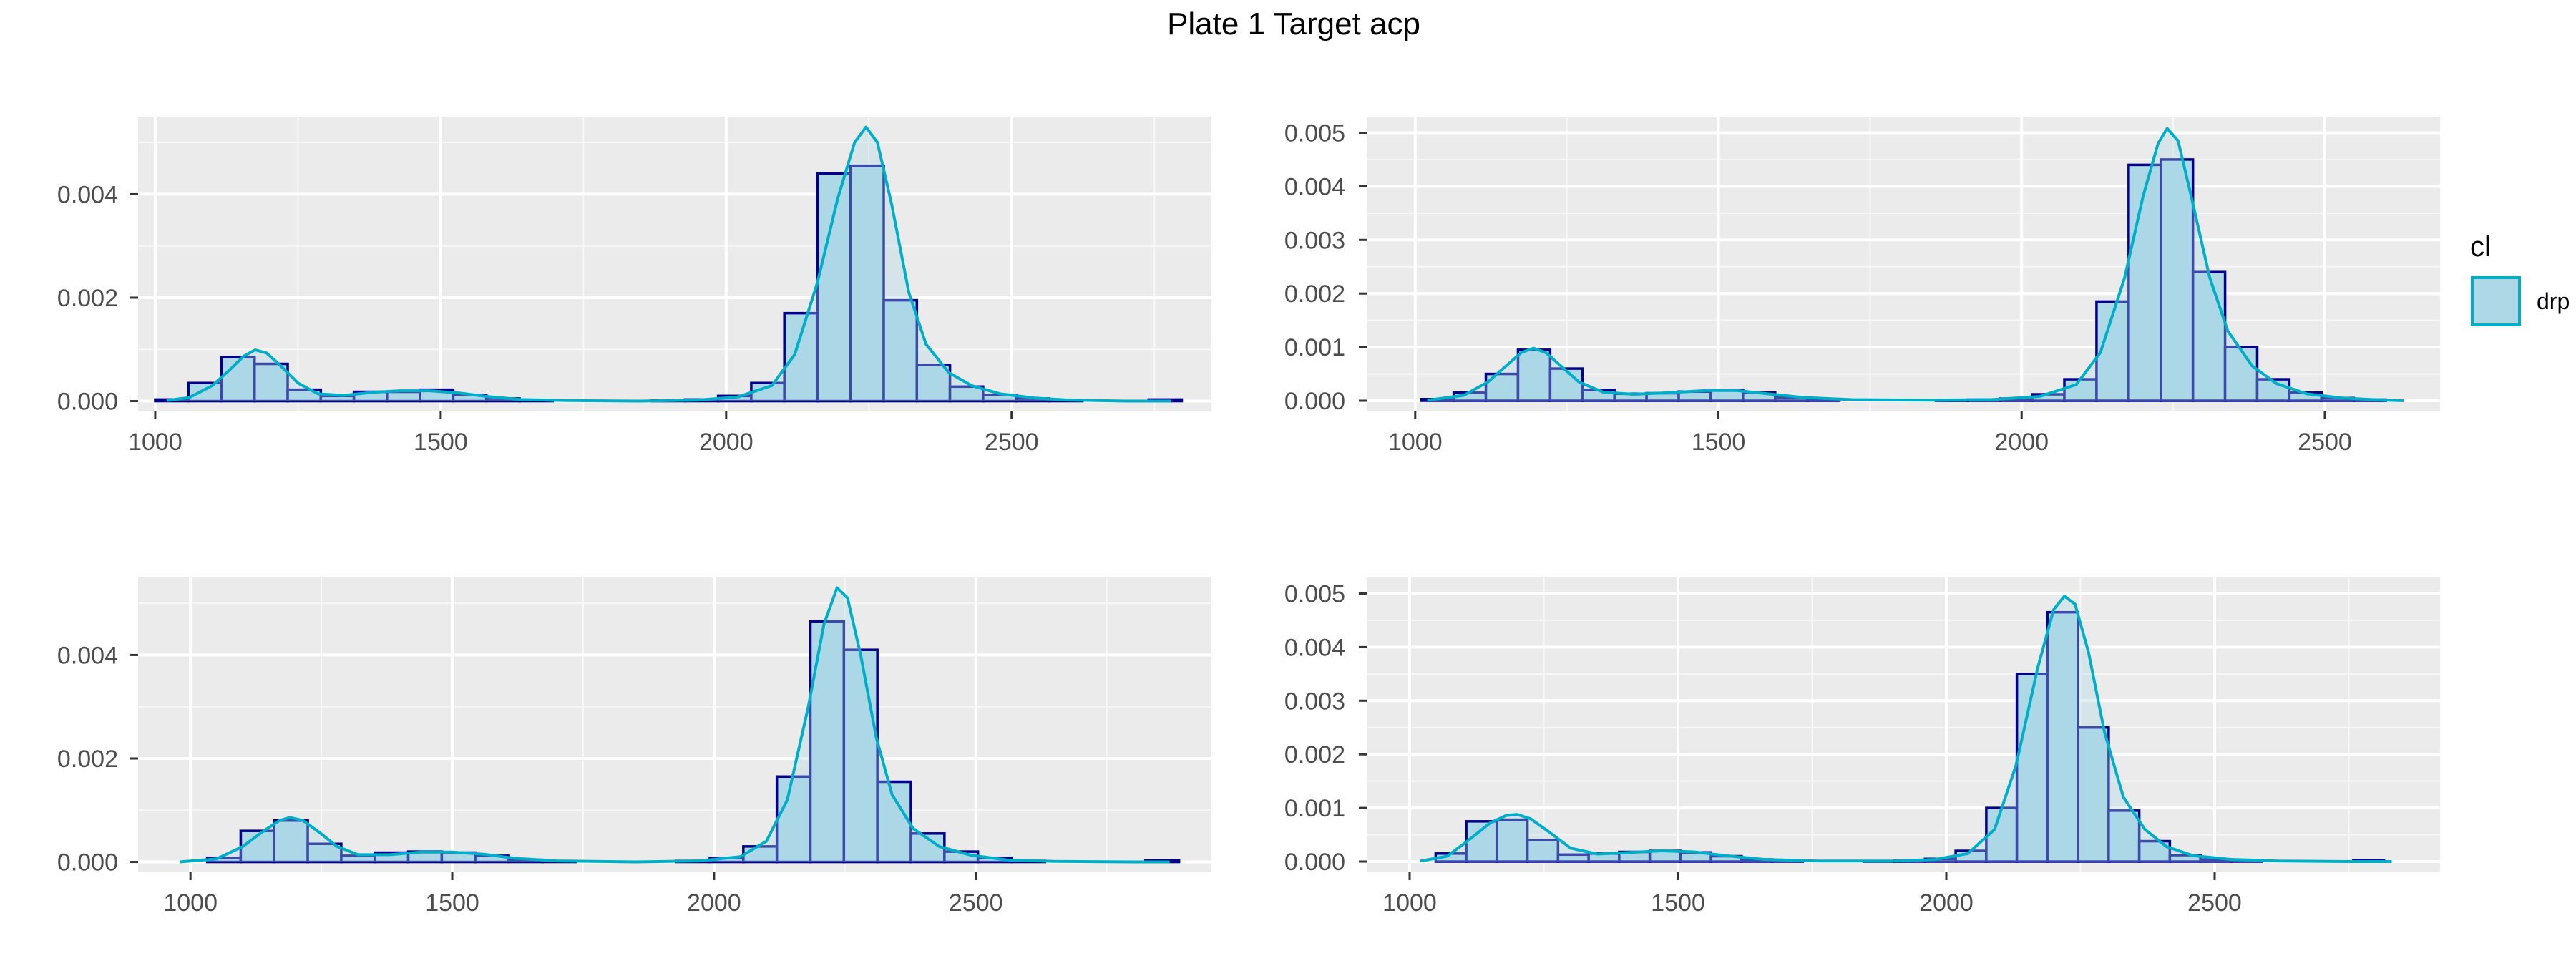 This screenshot has height=966, width=2576. What do you see at coordinates (1293, 24) in the screenshot?
I see `figure-title: Plate 1 Target acp` at bounding box center [1293, 24].